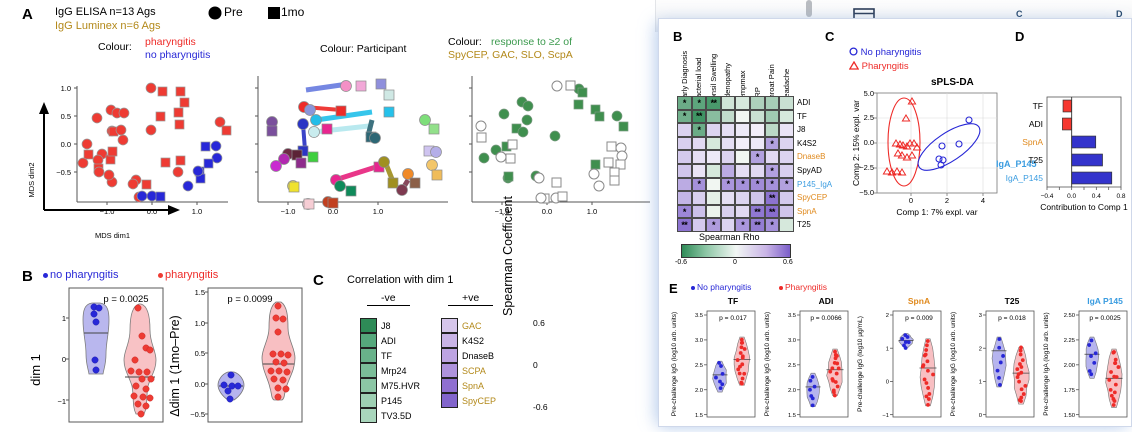 The image size is (1132, 432). I want to click on scrollbar-thumb, so click(809, 8).